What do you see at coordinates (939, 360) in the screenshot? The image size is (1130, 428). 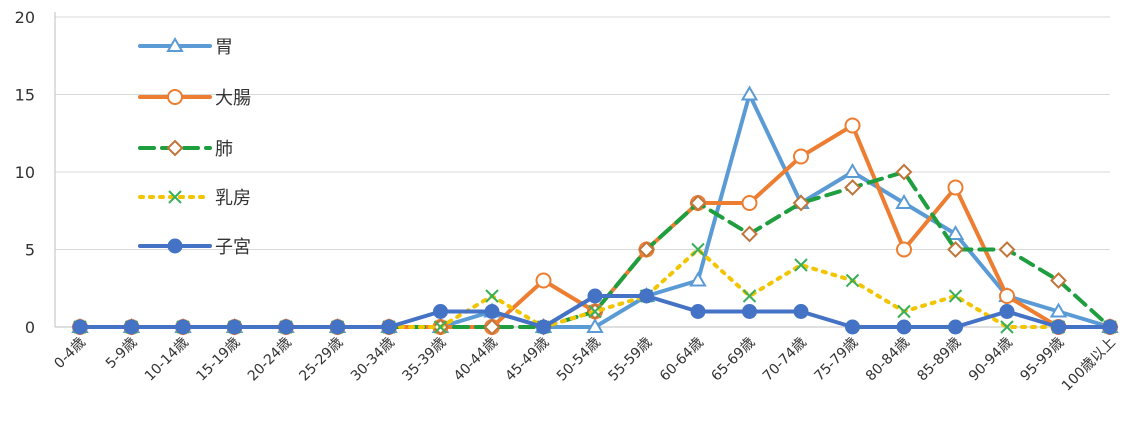 I see `x-tick-label: 85-89歳` at bounding box center [939, 360].